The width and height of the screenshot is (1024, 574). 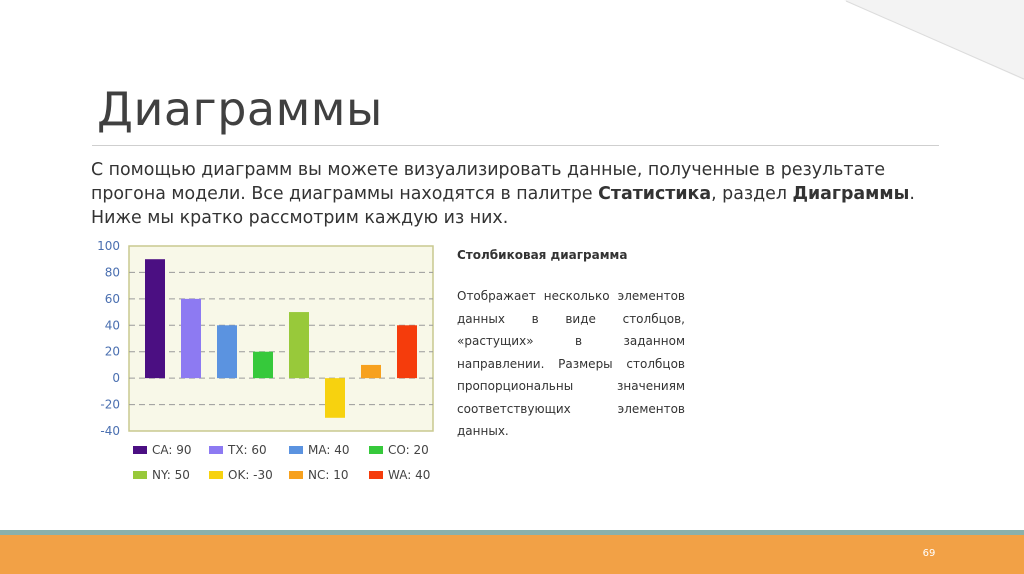 I want to click on intro-bold-statistics: Статистика, so click(x=655, y=194).